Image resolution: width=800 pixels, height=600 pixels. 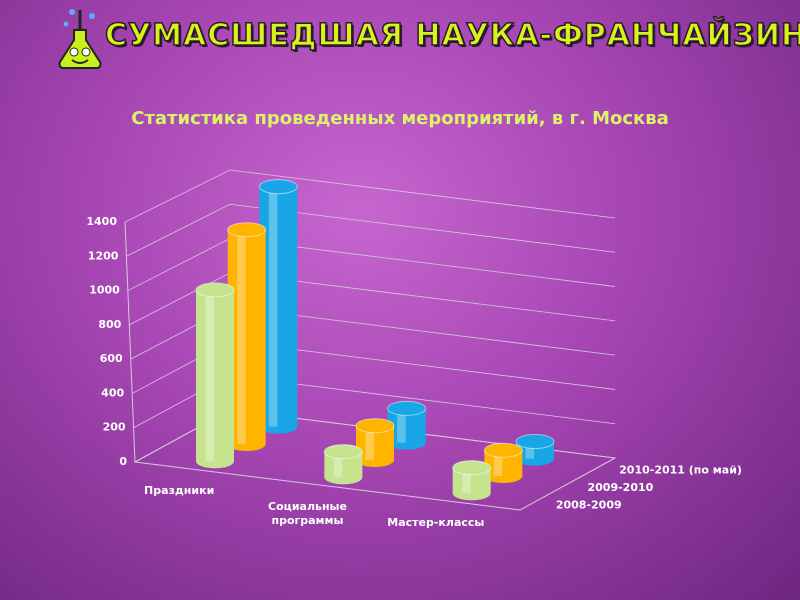 I want to click on y-tick-label: 200, so click(x=114, y=427).